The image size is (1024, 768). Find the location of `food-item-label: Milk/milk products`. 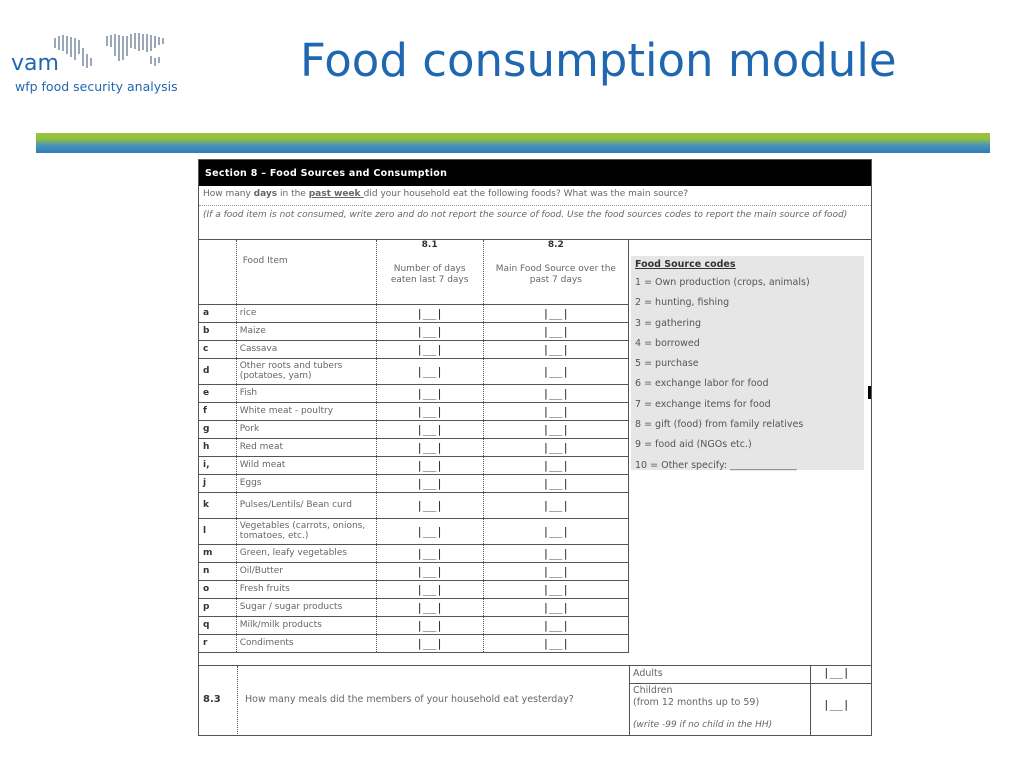

food-item-label: Milk/milk products is located at coordinates (306, 625).